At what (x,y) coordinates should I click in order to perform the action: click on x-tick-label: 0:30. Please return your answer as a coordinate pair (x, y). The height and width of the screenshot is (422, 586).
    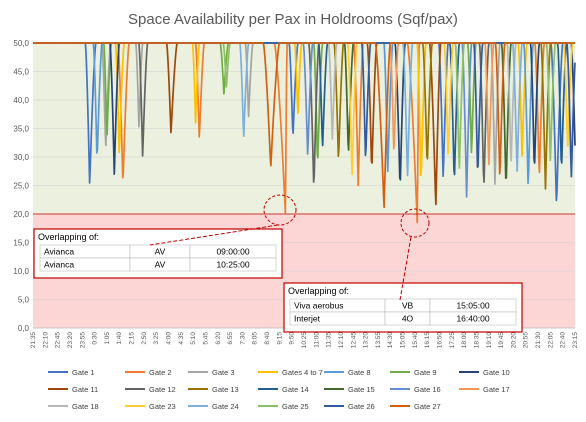
    Looking at the image, I should click on (95, 338).